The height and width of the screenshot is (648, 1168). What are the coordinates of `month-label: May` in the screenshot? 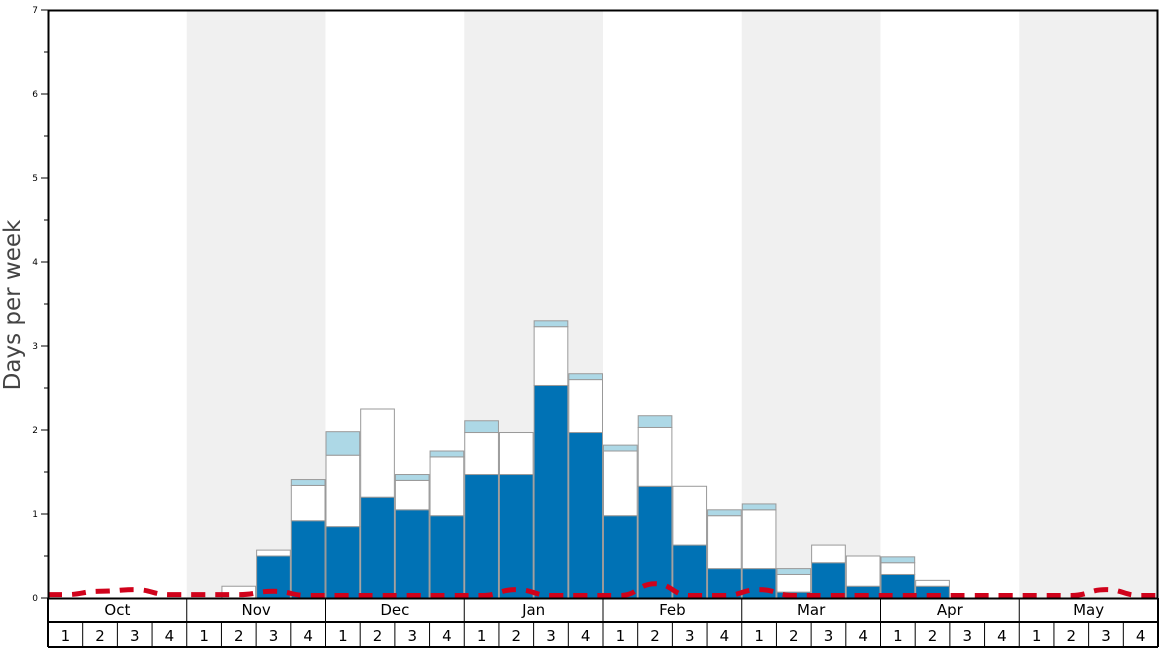 It's located at (1088, 610).